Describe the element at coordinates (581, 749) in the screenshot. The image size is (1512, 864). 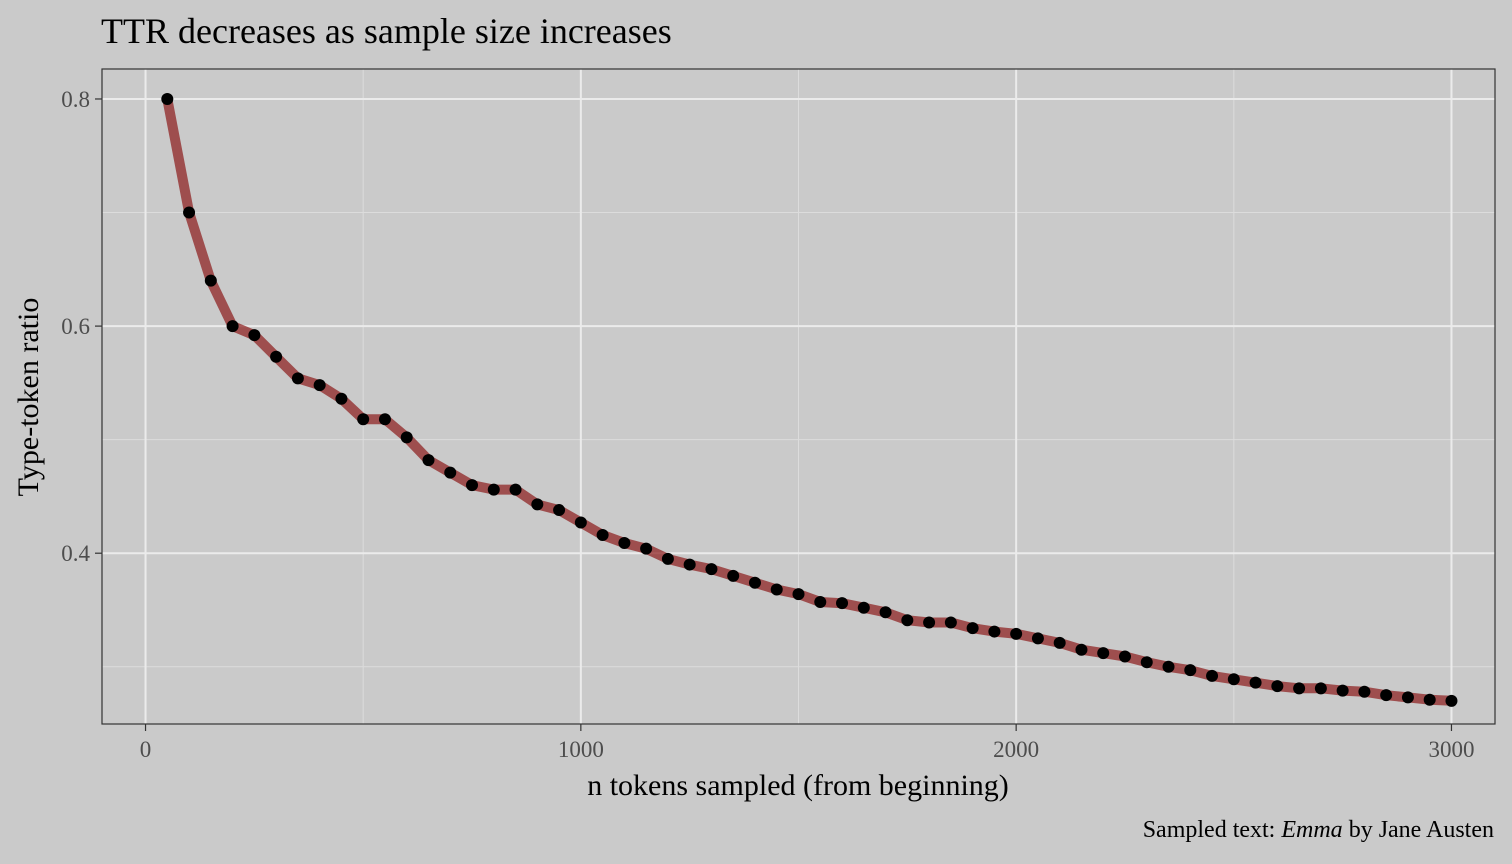
I see `x-tick-label: 1000` at that location.